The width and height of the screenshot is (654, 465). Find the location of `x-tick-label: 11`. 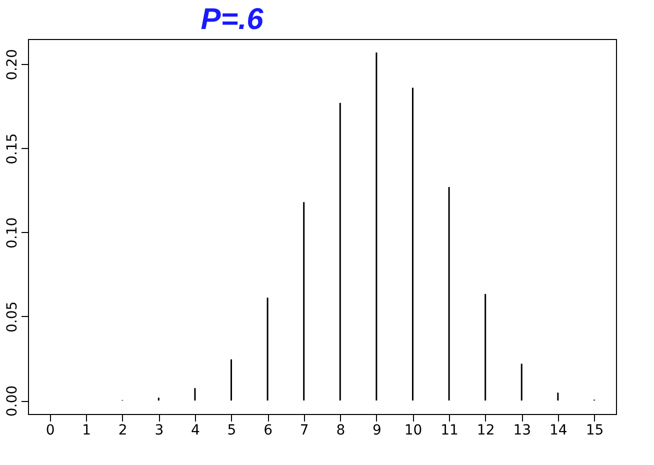

x-tick-label: 11 is located at coordinates (449, 430).